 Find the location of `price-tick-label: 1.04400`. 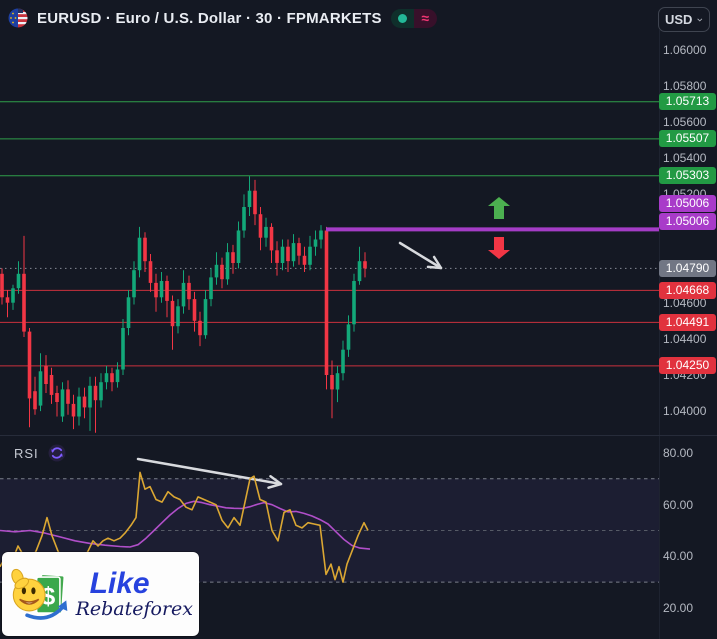

price-tick-label: 1.04400 is located at coordinates (685, 338).